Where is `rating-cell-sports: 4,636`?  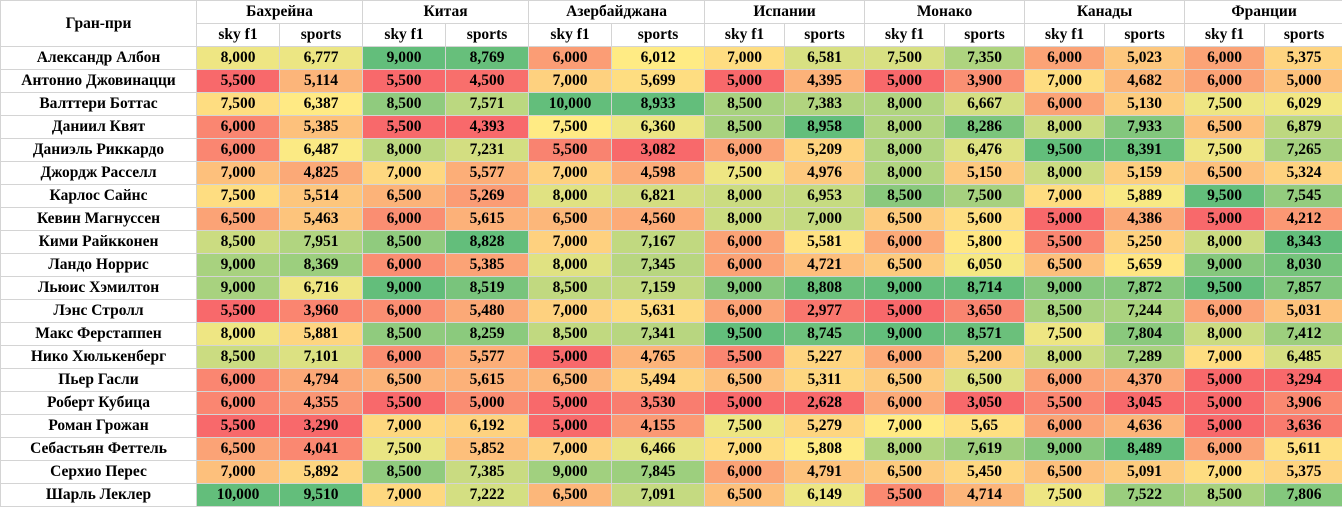 rating-cell-sports: 4,636 is located at coordinates (1145, 426).